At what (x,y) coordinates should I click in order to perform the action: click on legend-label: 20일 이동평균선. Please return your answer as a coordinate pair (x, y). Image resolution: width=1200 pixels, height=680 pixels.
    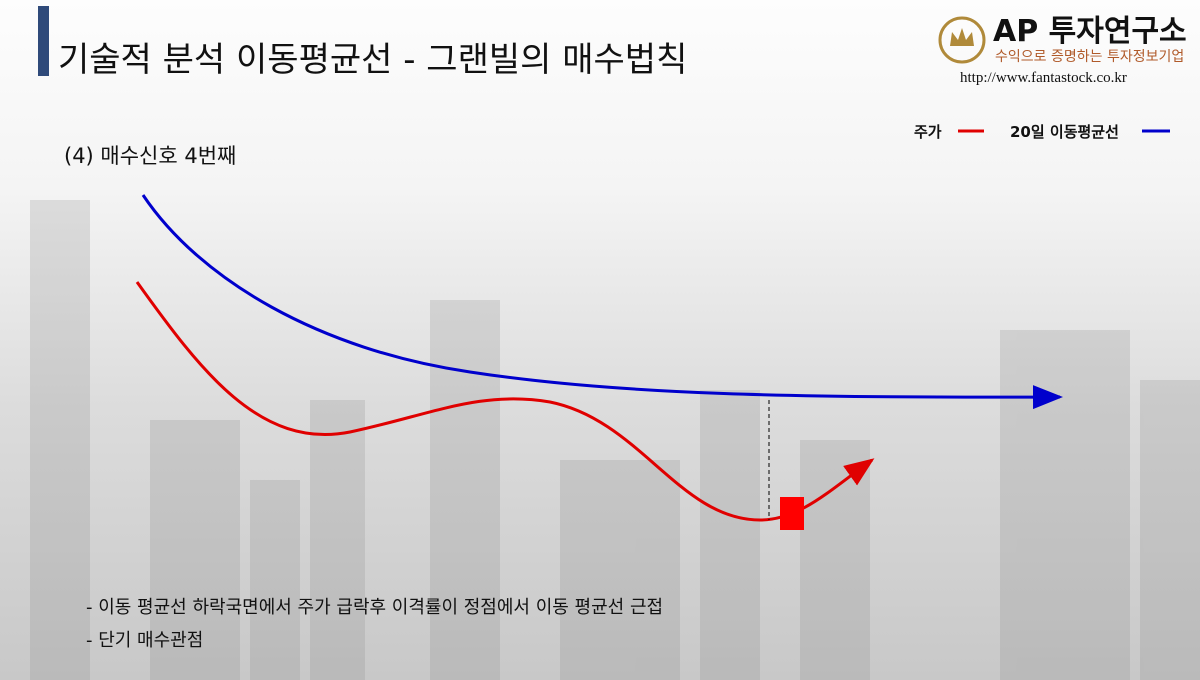
    Looking at the image, I should click on (1064, 132).